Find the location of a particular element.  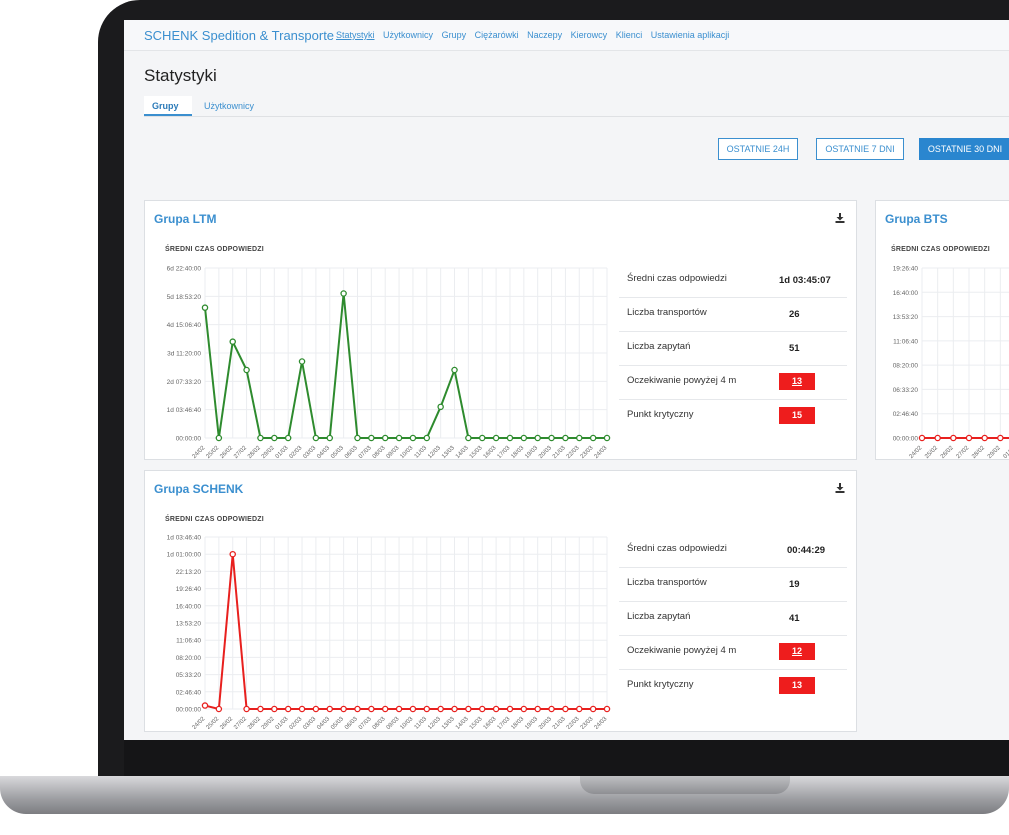

range-30d-button: OSTATNIE 30 DNI is located at coordinates (964, 149).